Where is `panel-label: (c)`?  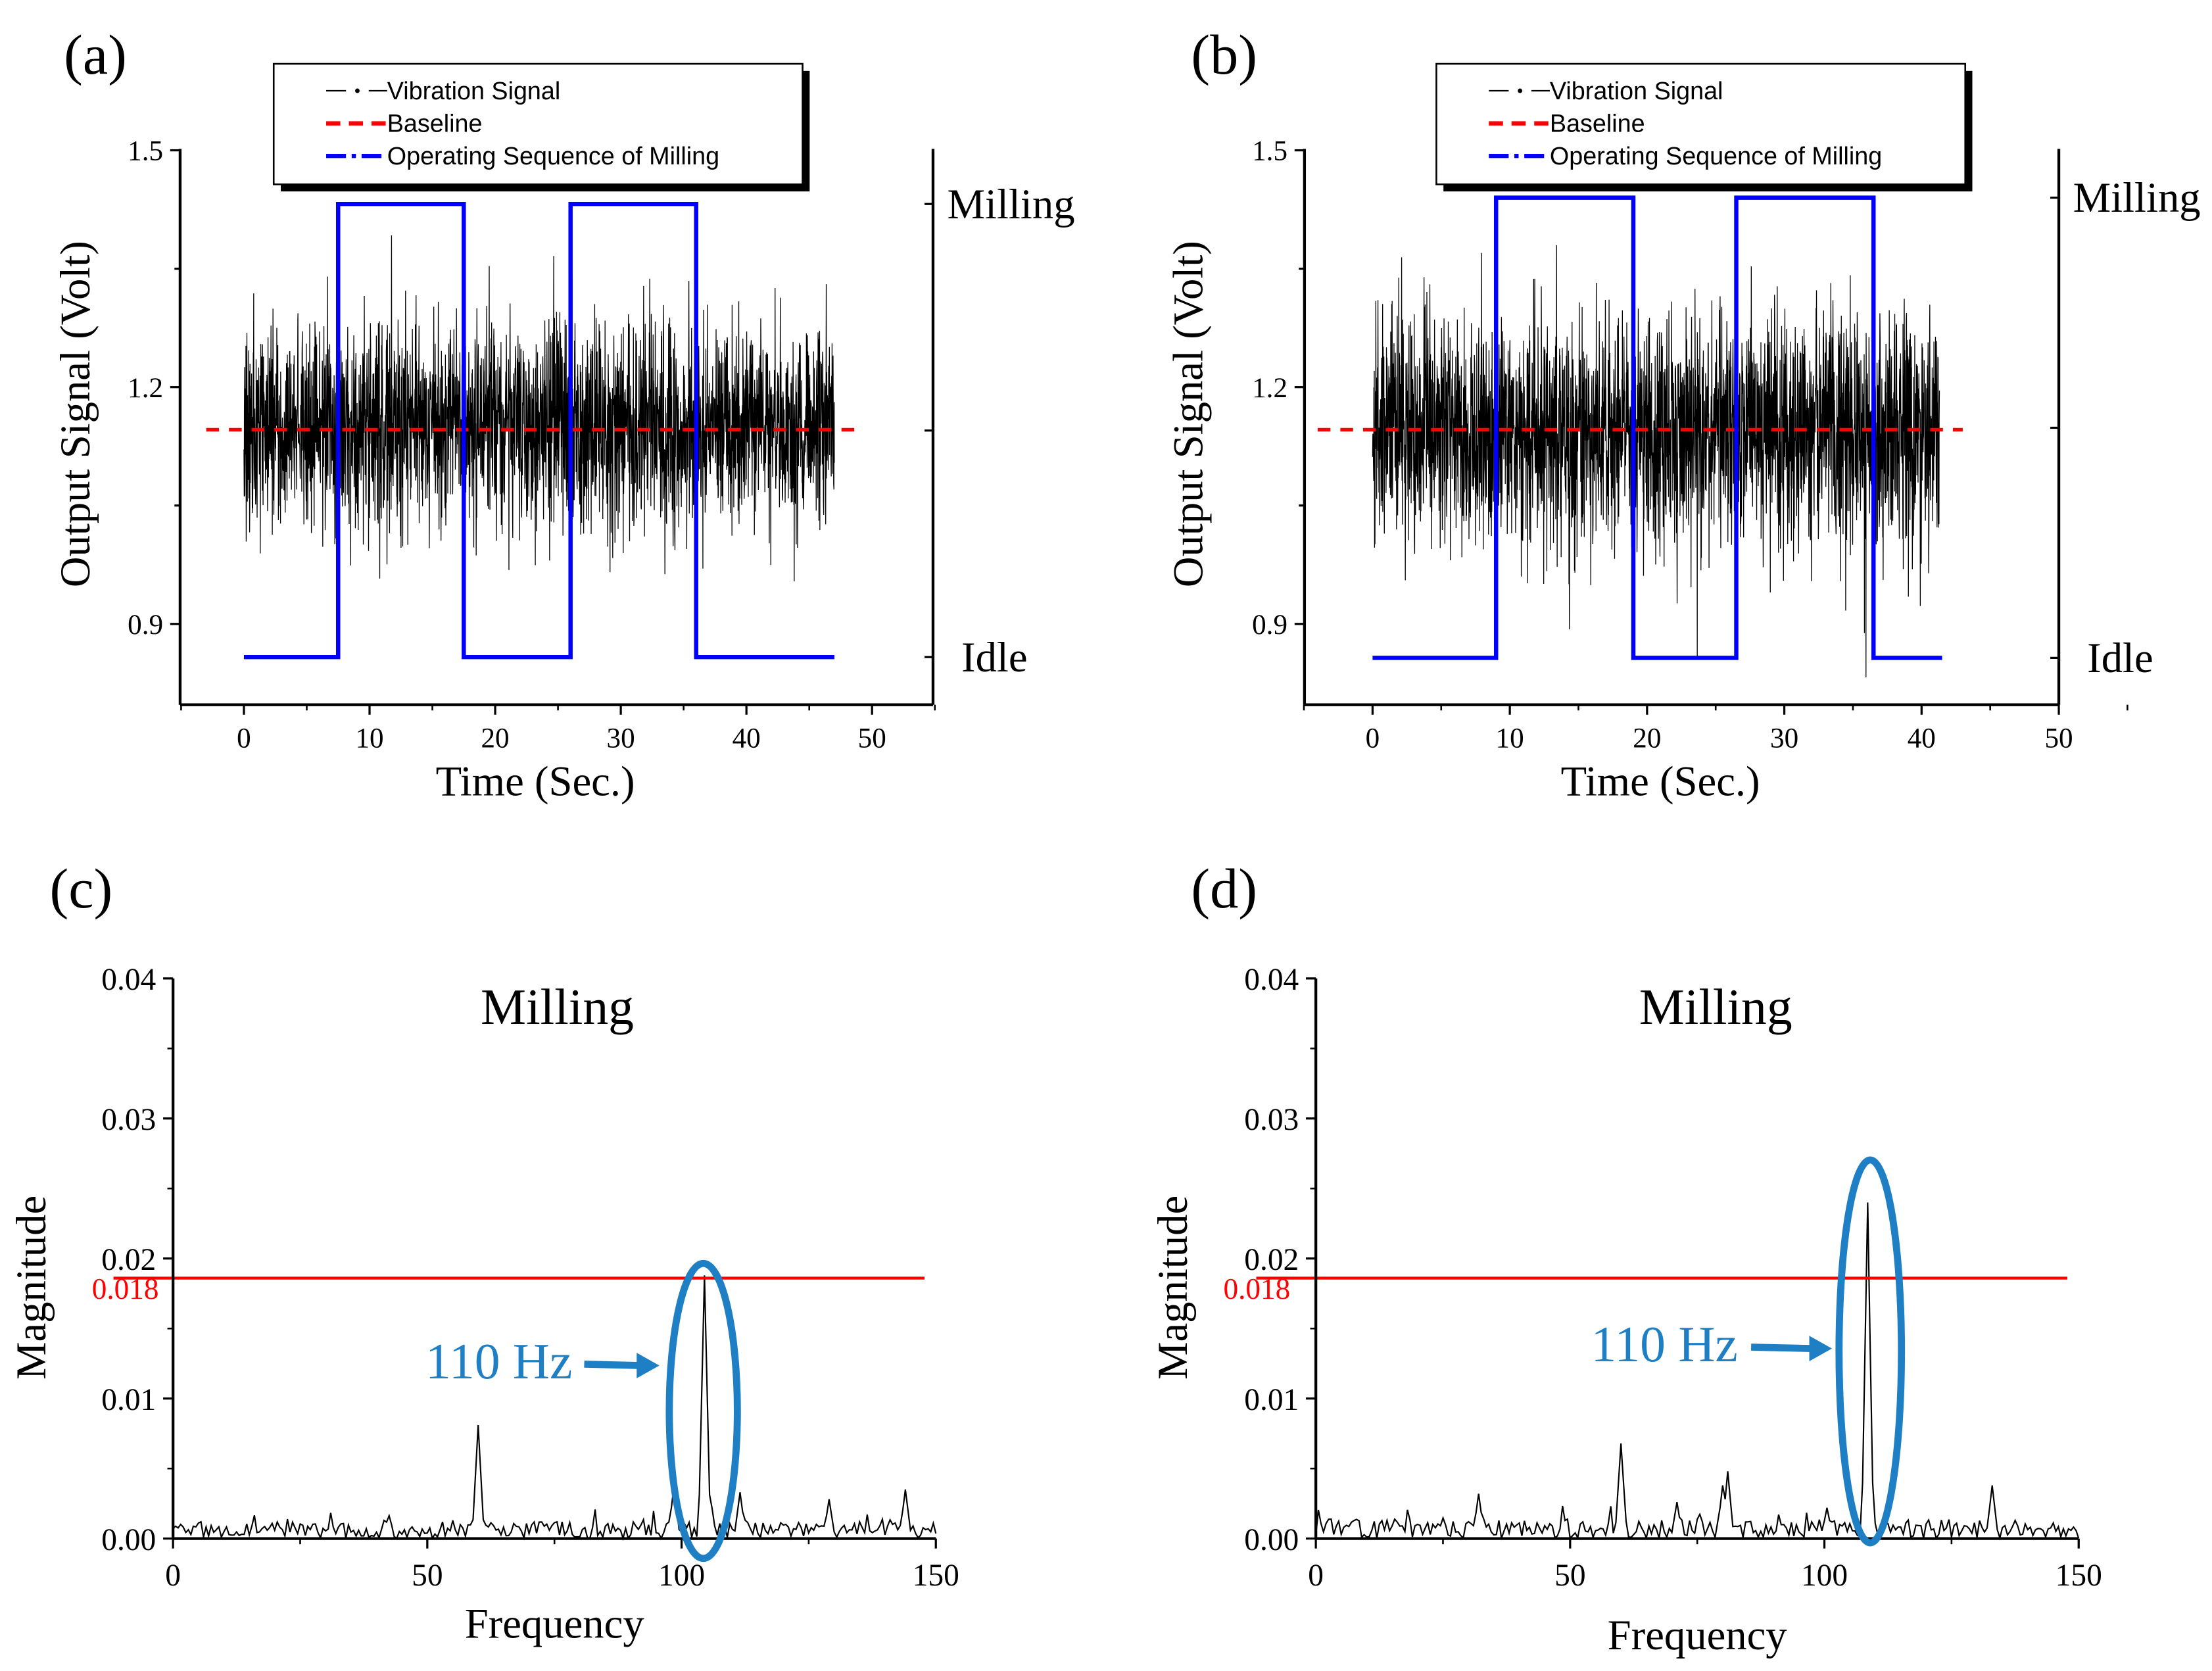 panel-label: (c) is located at coordinates (81, 888).